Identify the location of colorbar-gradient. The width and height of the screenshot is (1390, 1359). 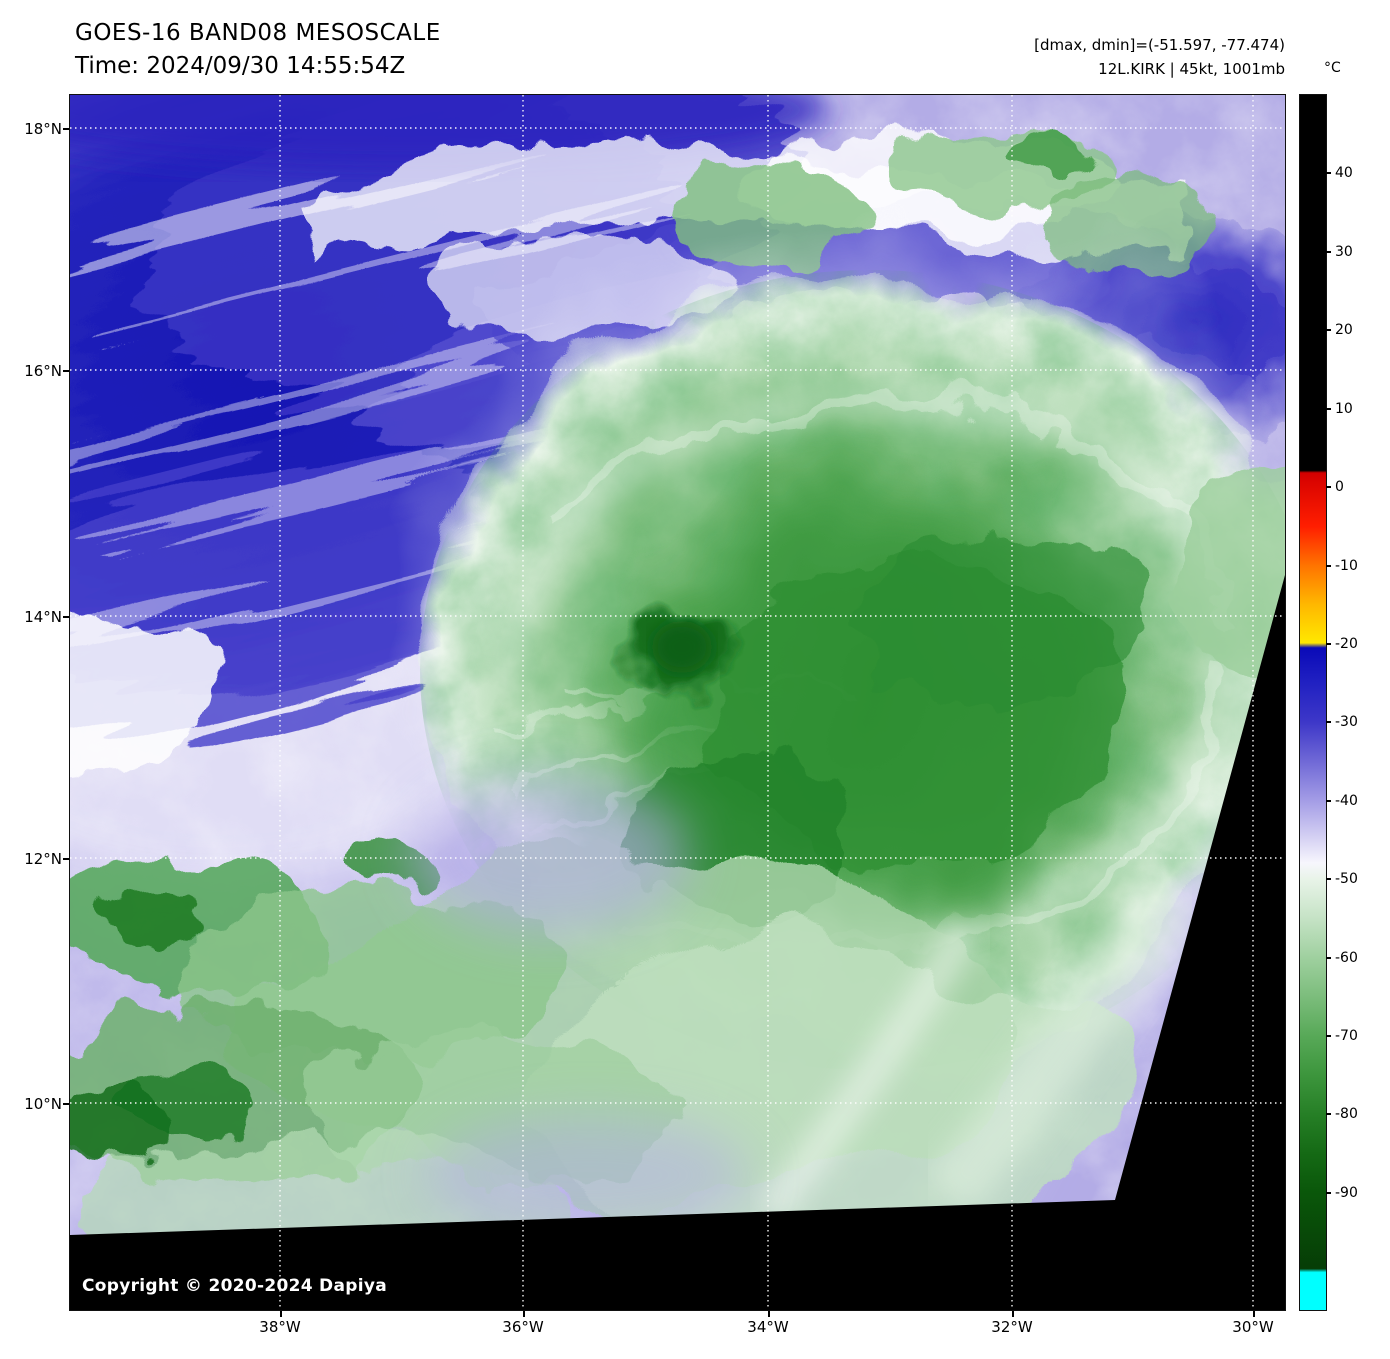
(1313, 702).